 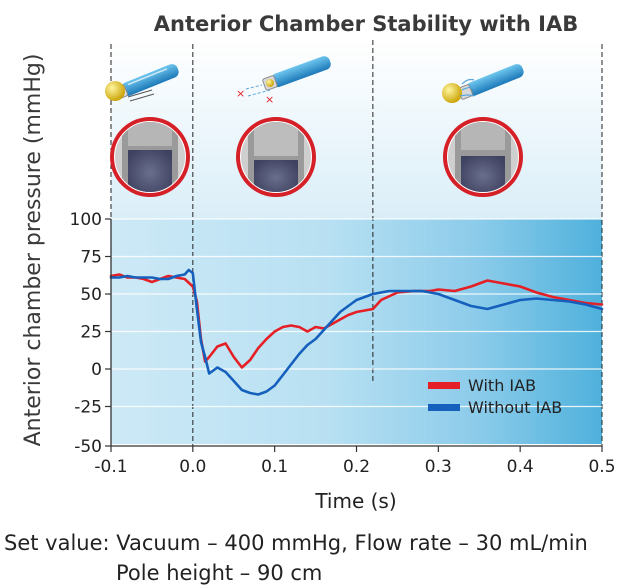 I want to click on legend-swatch-without-iab, so click(x=444, y=407).